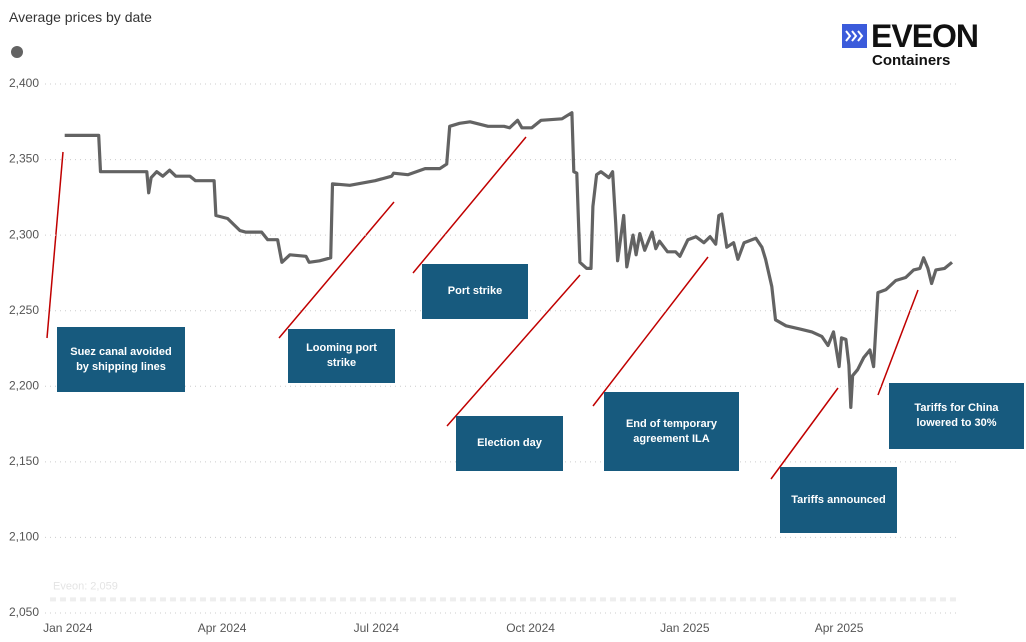 The height and width of the screenshot is (642, 1026). Describe the element at coordinates (24, 234) in the screenshot. I see `y-tick-label: 2,300` at that location.